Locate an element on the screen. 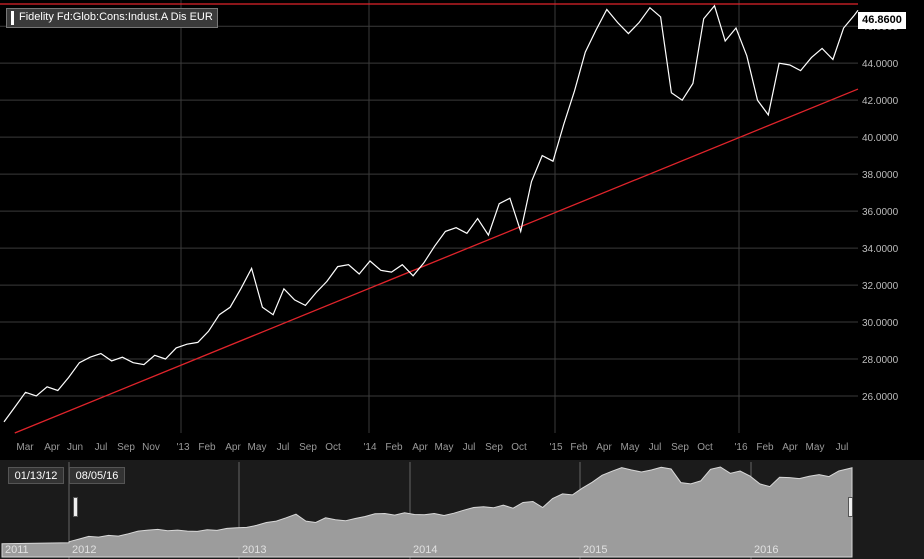  y-tick-label: 42.0000 is located at coordinates (880, 101).